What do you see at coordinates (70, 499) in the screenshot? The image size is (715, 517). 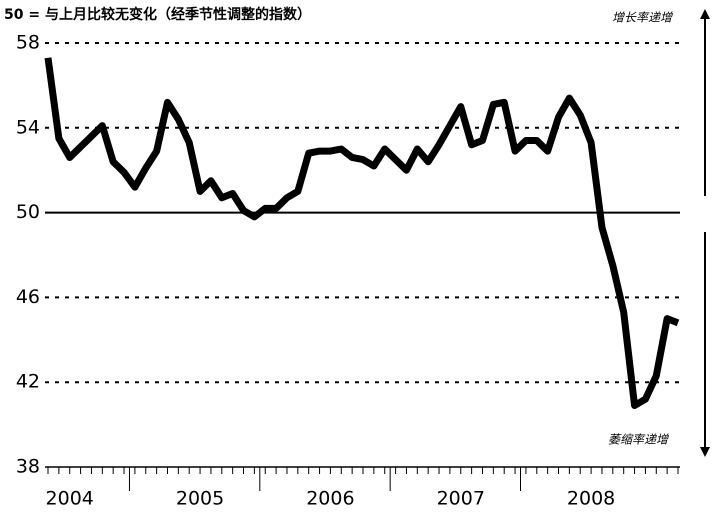 I see `x-tick-label: 2004` at bounding box center [70, 499].